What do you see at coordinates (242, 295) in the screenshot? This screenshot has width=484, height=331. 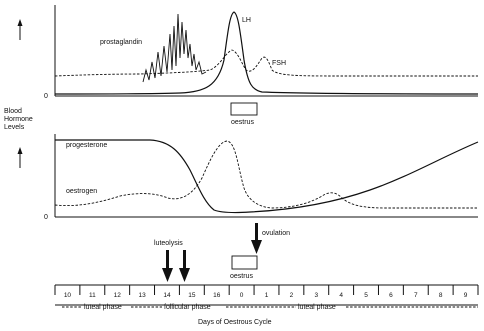 I see `day-label: 0` at bounding box center [242, 295].